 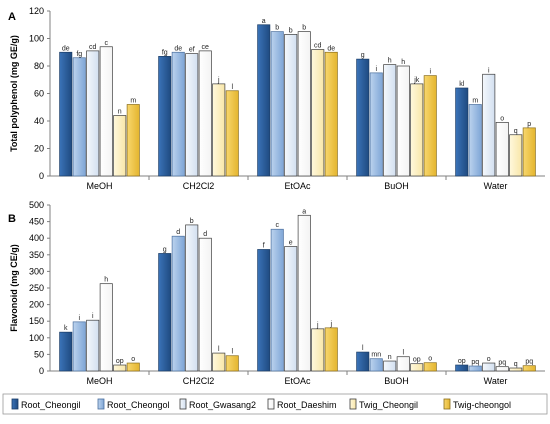 What do you see at coordinates (482, 405) in the screenshot?
I see `legend-label-twig-cheongol: Twig-cheongol` at bounding box center [482, 405].